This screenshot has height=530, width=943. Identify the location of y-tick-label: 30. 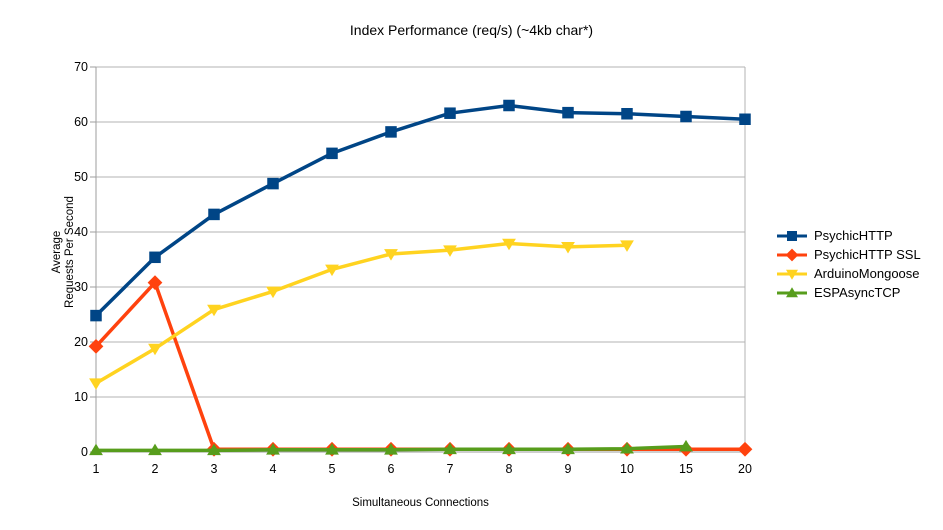
(81, 286).